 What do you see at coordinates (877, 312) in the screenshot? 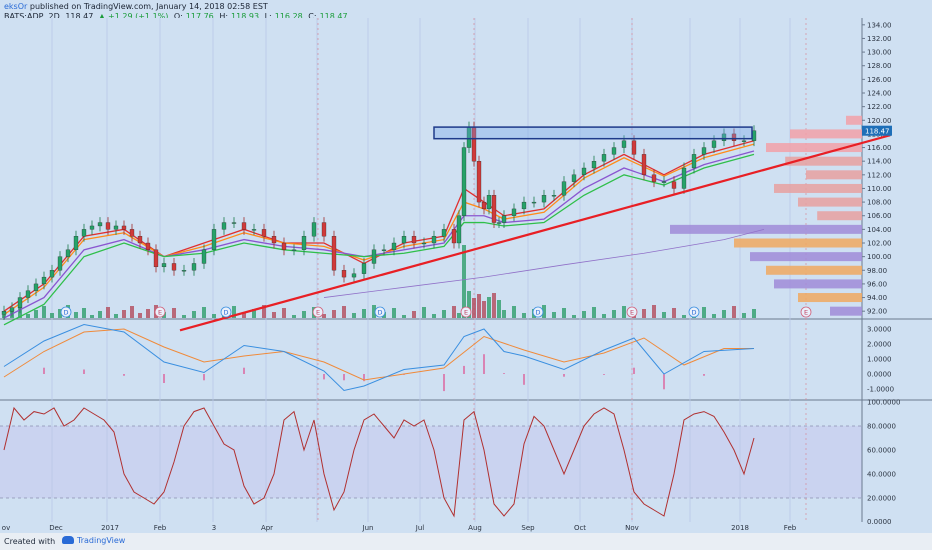
I see `price-axis-label: 92.00` at bounding box center [877, 312].